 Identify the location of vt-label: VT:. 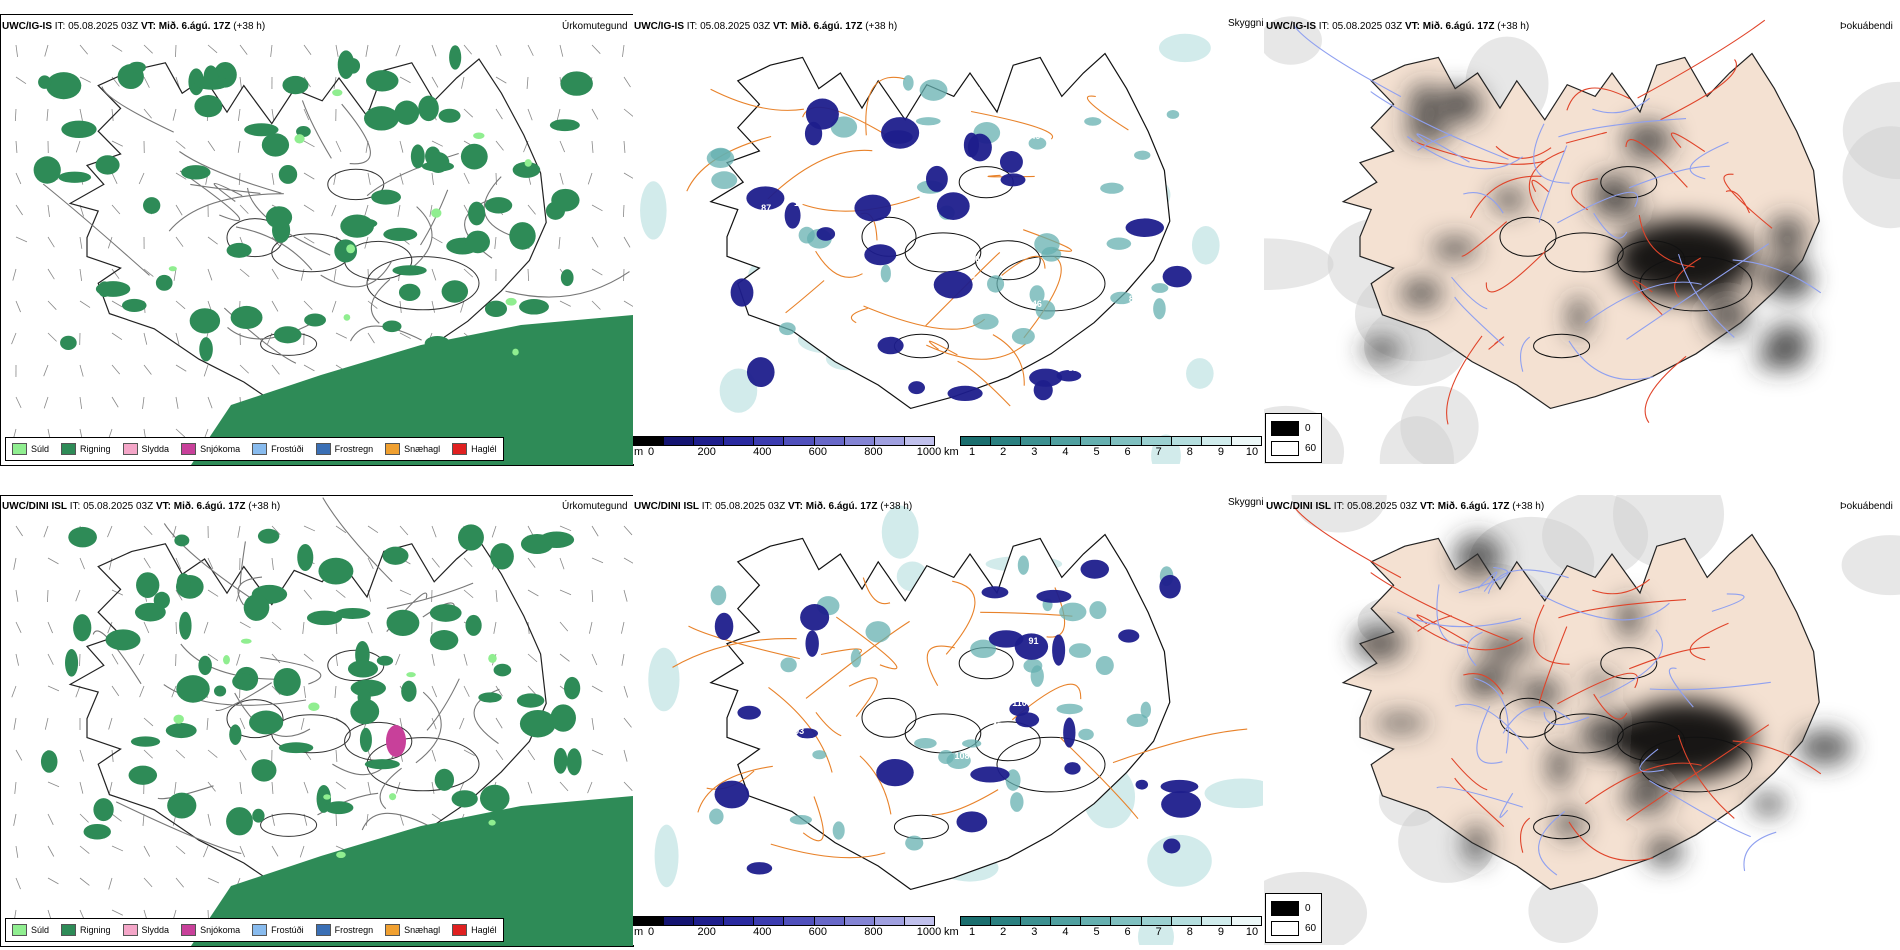
(1412, 26).